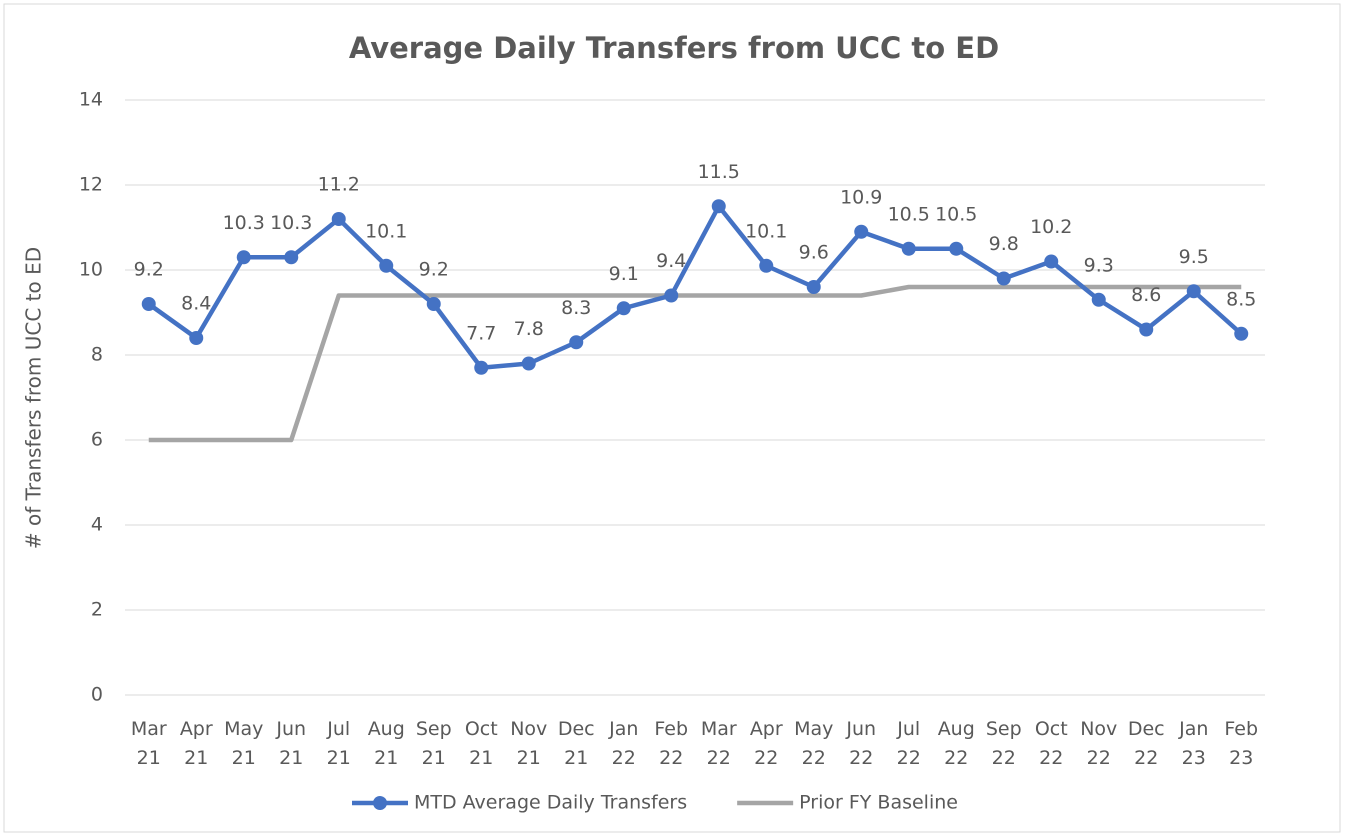  Describe the element at coordinates (1004, 244) in the screenshot. I see `data-label: 9.8` at that location.